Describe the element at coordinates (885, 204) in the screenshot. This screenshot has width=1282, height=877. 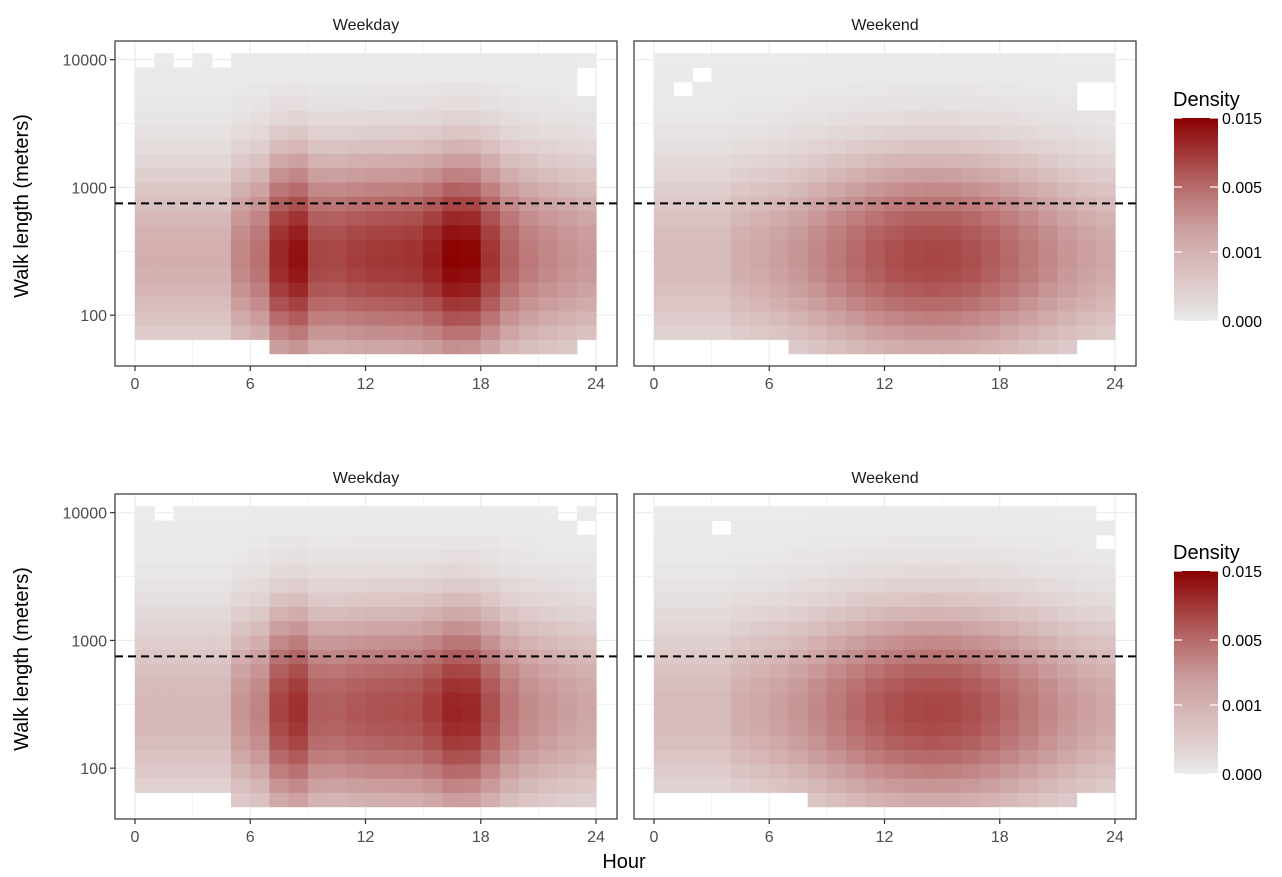
I see `heatmap-tiles` at that location.